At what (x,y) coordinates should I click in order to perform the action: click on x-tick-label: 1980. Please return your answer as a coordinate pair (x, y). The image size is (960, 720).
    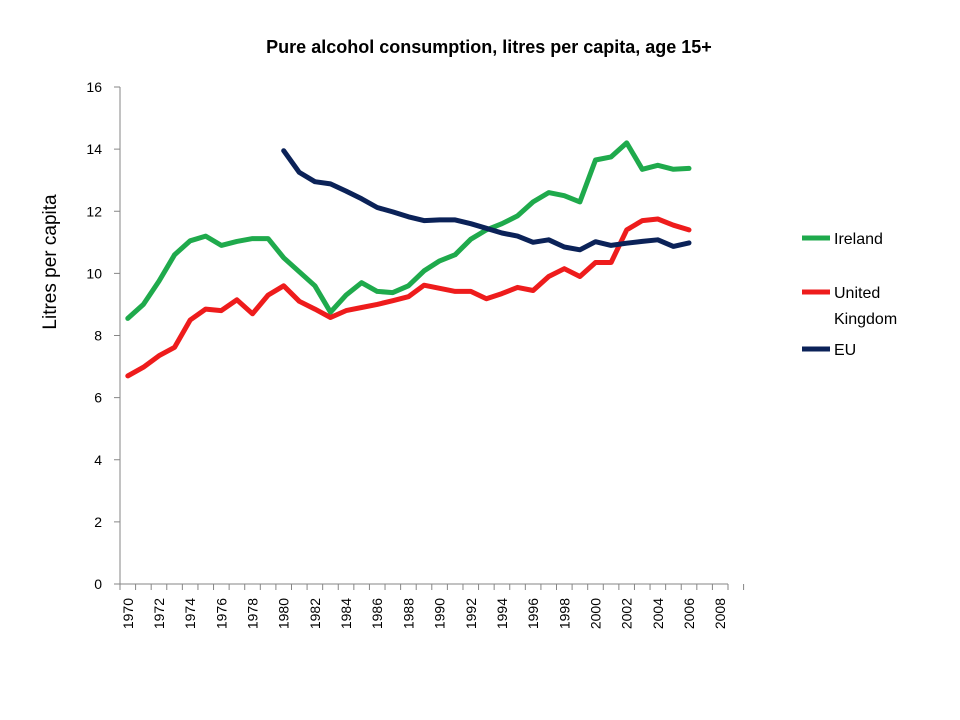
    Looking at the image, I should click on (284, 613).